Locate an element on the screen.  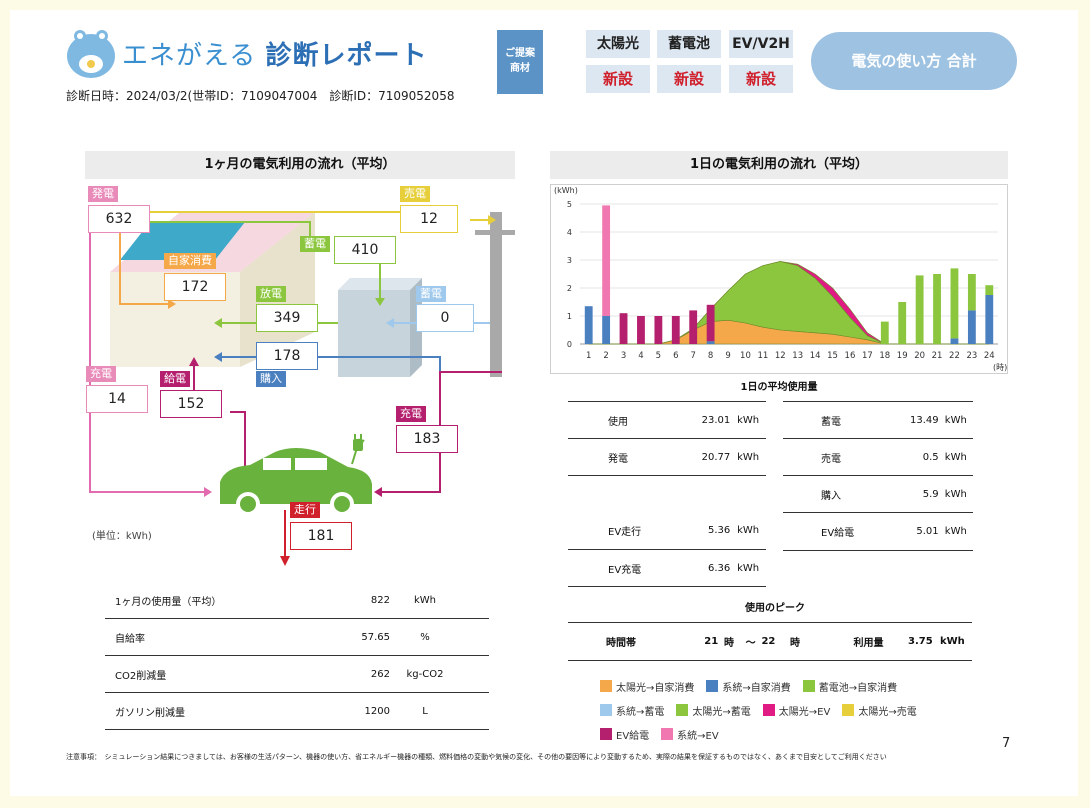
x-tick-label: 21 is located at coordinates (937, 356).